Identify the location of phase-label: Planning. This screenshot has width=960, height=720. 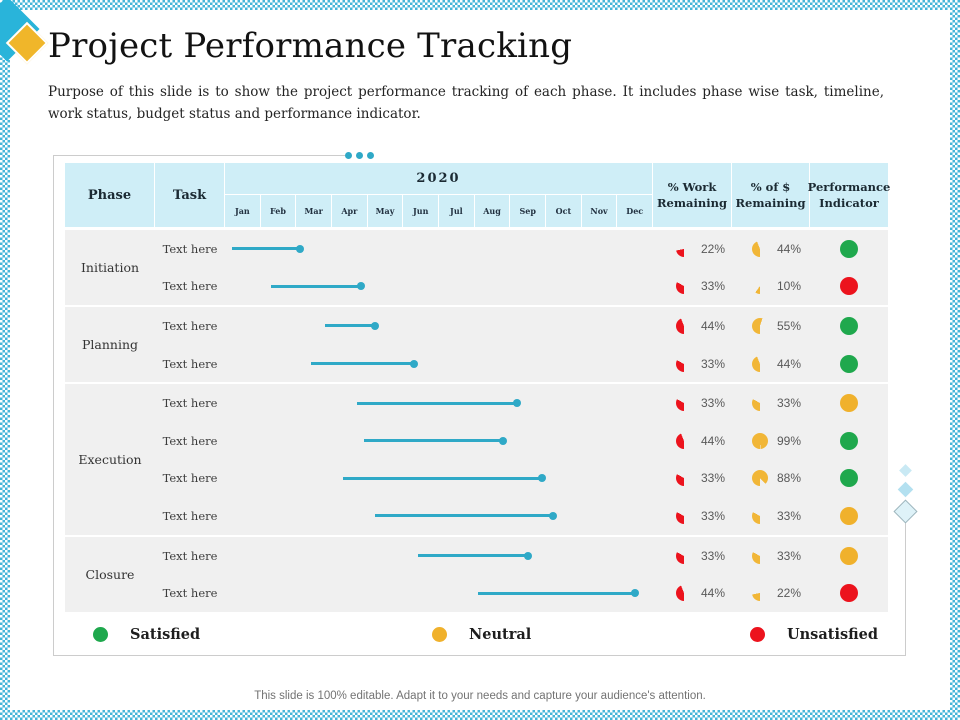
(109, 345).